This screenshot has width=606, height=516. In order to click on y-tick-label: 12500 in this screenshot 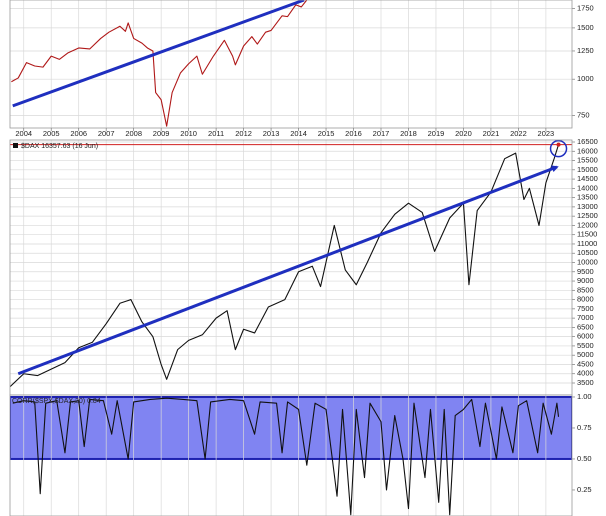, I will do `click(587, 215)`.